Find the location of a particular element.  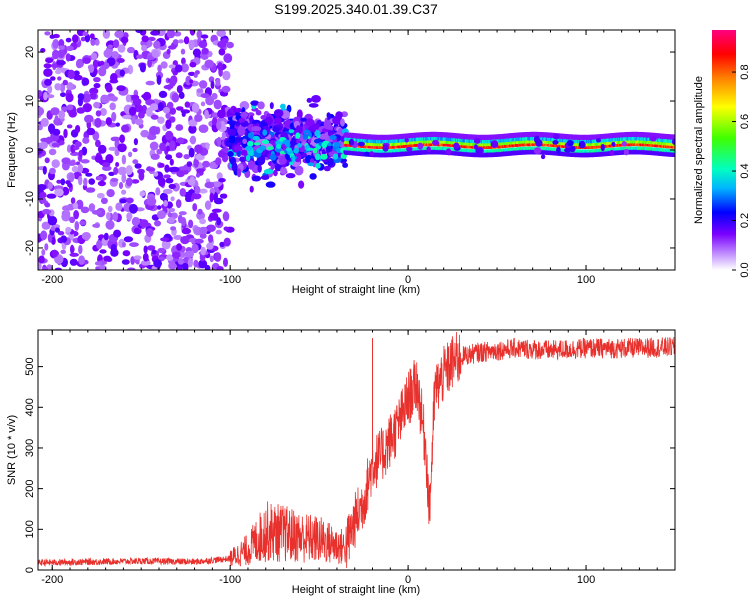

x-tick-label: -100 is located at coordinates (230, 580).